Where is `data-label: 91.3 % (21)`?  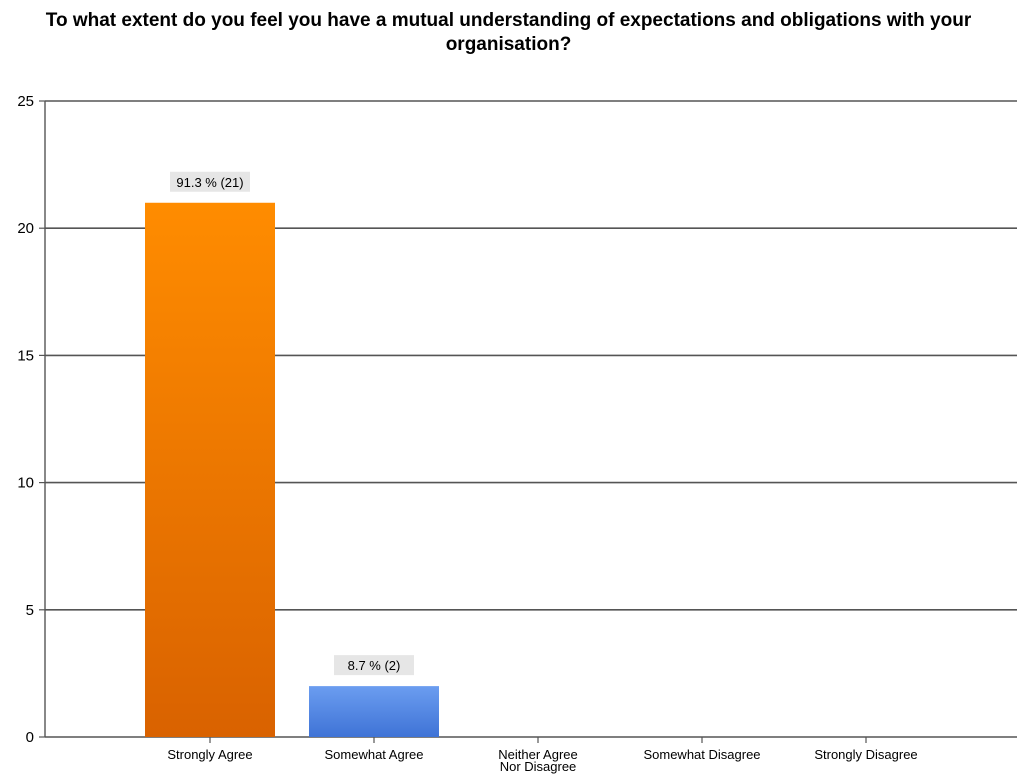
data-label: 91.3 % (21) is located at coordinates (209, 182).